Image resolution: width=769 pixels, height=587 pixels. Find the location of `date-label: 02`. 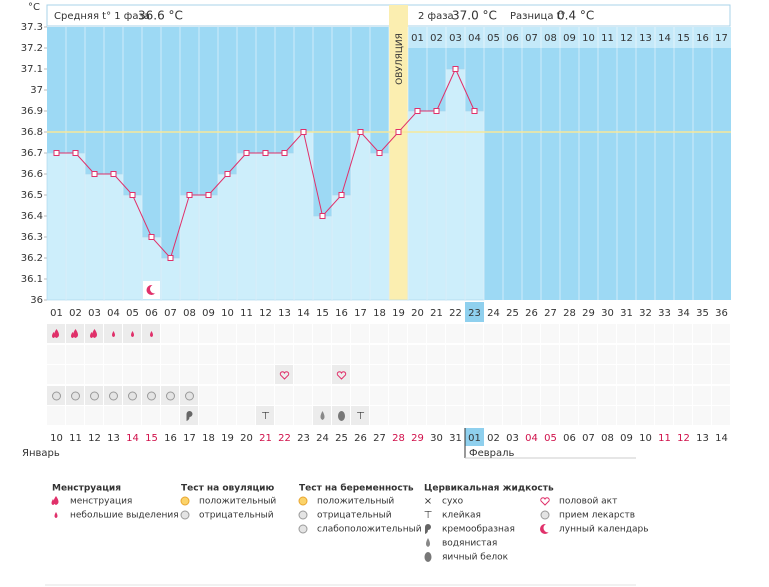

date-label: 02 is located at coordinates (493, 438).